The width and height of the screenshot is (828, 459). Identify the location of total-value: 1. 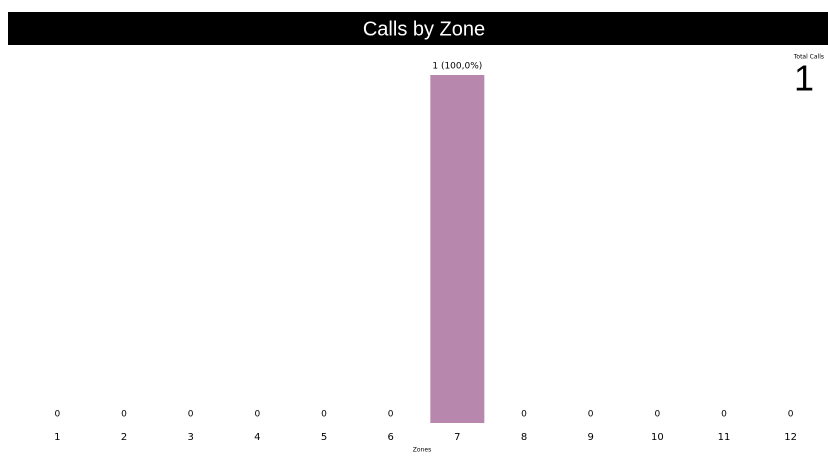
(804, 78).